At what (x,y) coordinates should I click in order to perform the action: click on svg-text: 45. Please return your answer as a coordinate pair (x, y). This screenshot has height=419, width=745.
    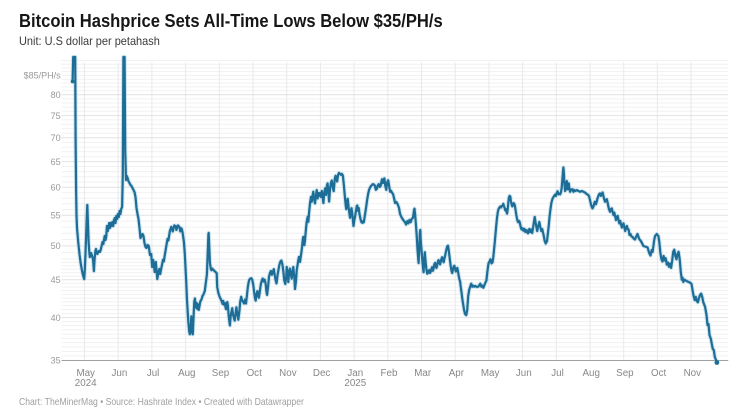
    Looking at the image, I should click on (56, 280).